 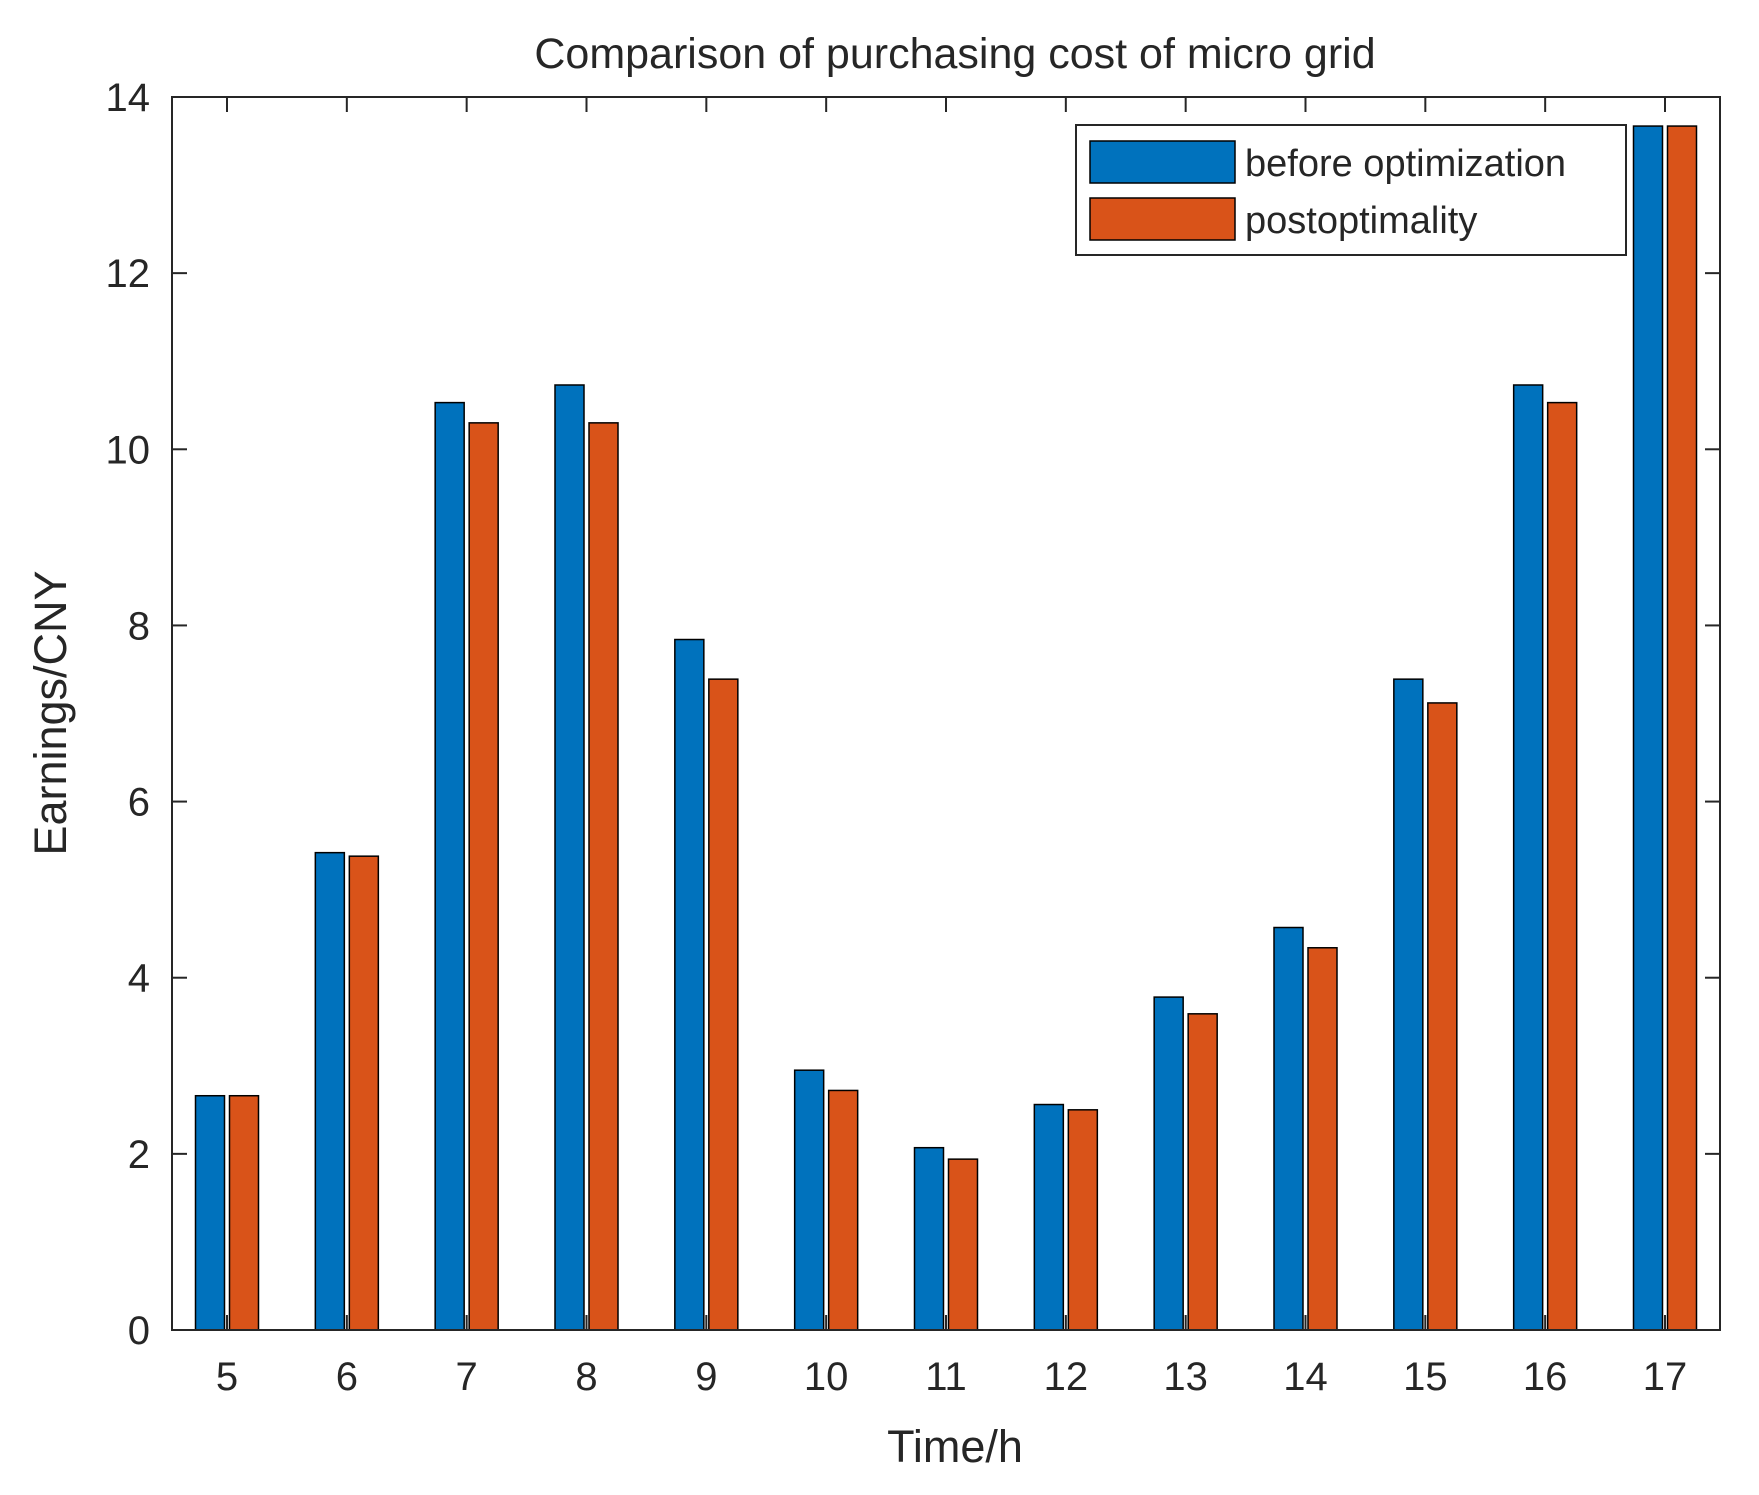 What do you see at coordinates (128, 98) in the screenshot?
I see `y-tick-label-14: 14` at bounding box center [128, 98].